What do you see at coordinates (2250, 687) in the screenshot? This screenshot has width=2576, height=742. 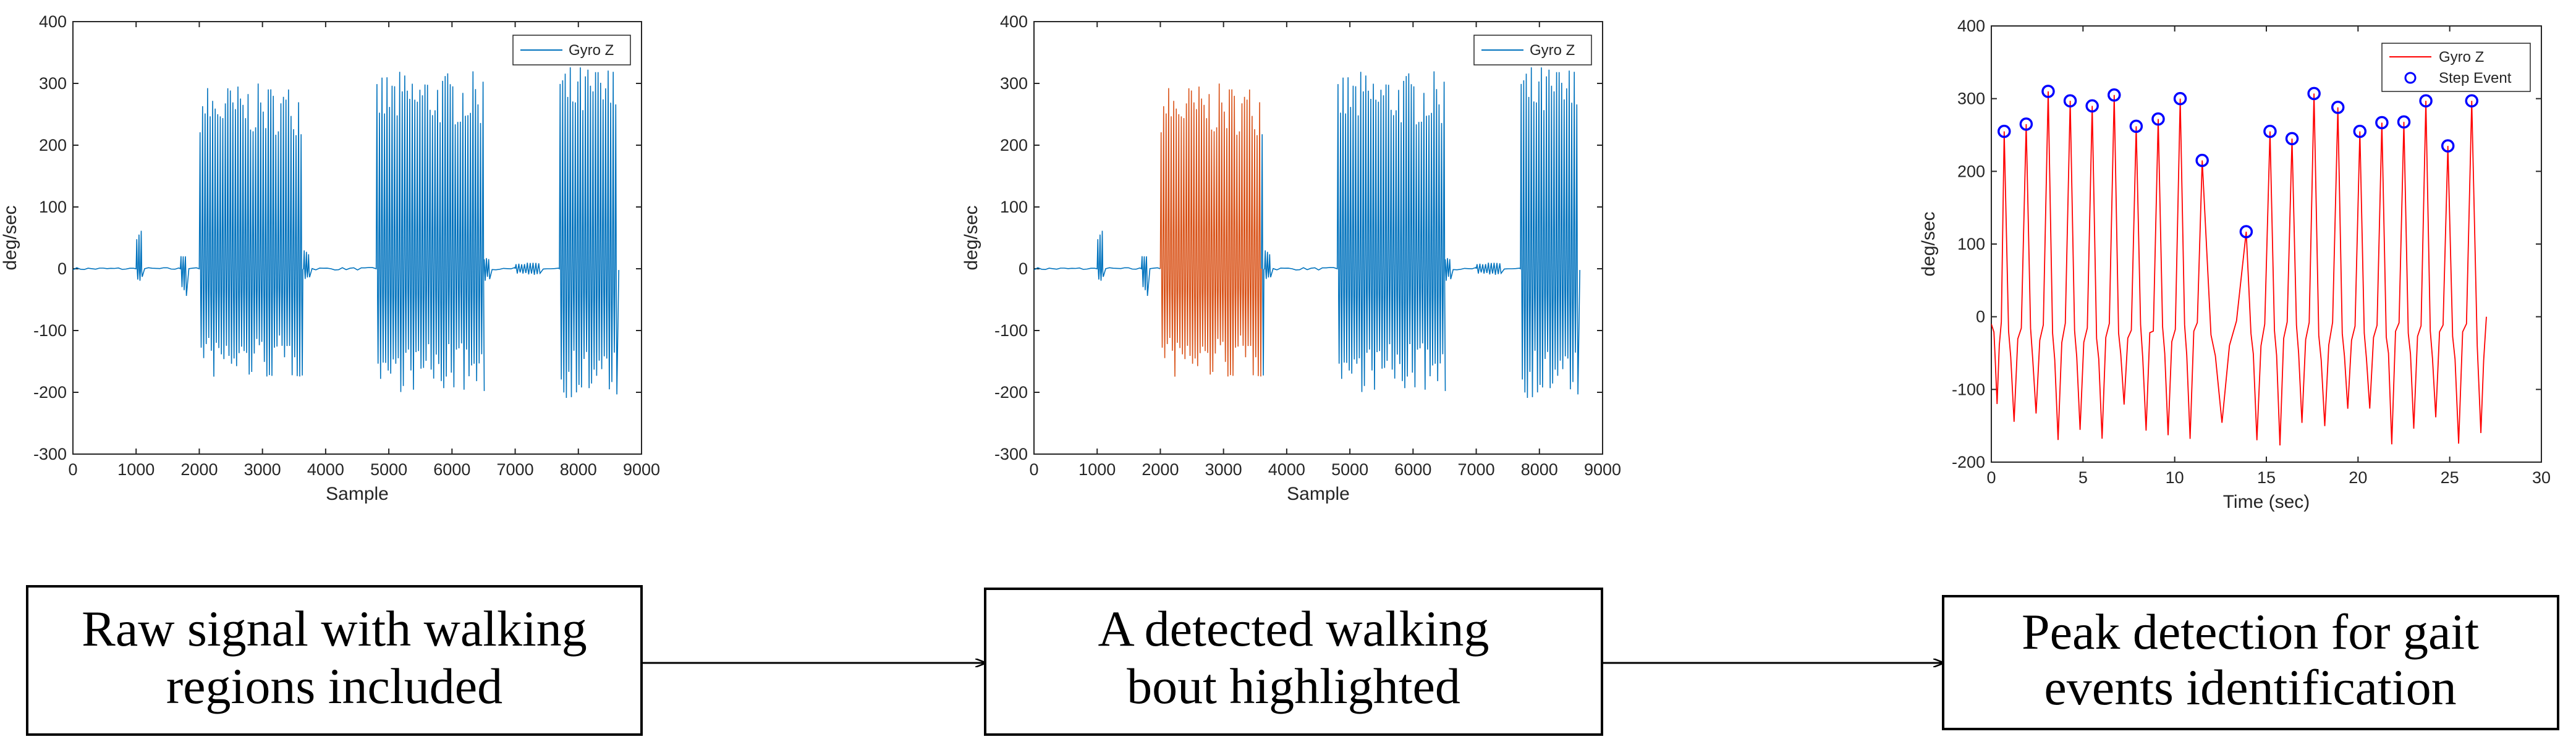 I see `caption-line: events identification` at bounding box center [2250, 687].